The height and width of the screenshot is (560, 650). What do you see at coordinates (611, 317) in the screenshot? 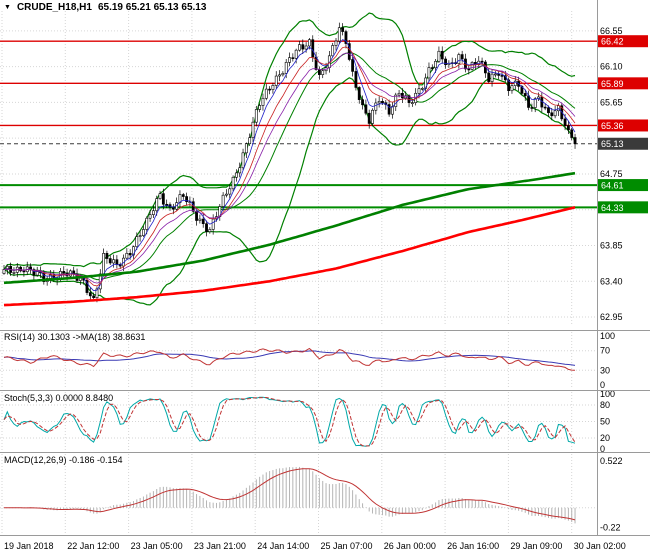
I see `y-axis-tick: 62.95` at bounding box center [611, 317].